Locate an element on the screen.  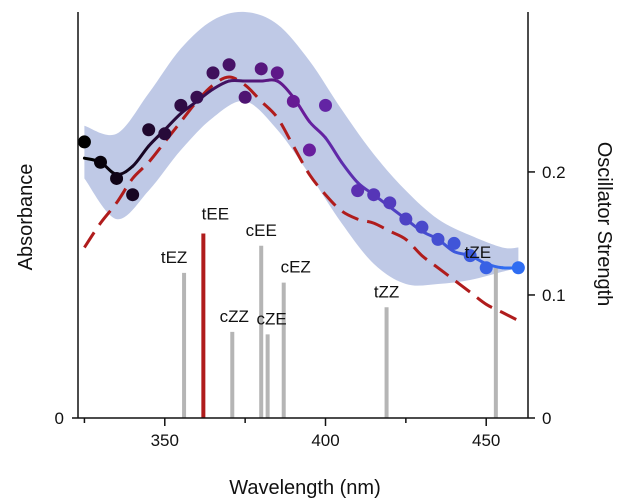
stick-label-tZE: tZE is located at coordinates (478, 252).